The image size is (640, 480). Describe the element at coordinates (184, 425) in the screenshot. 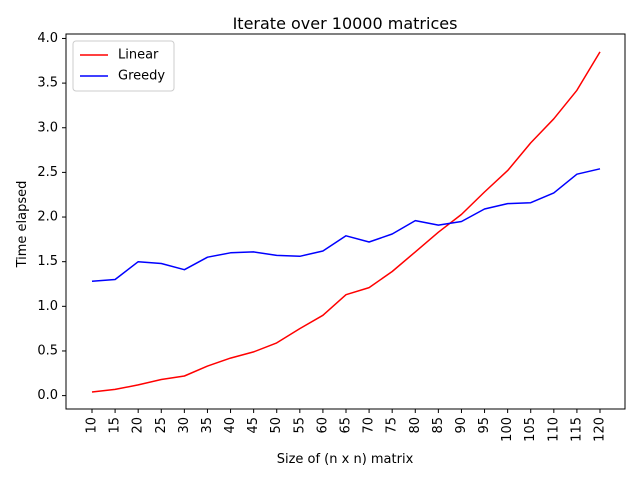

I see `x-tick-label: 30` at that location.